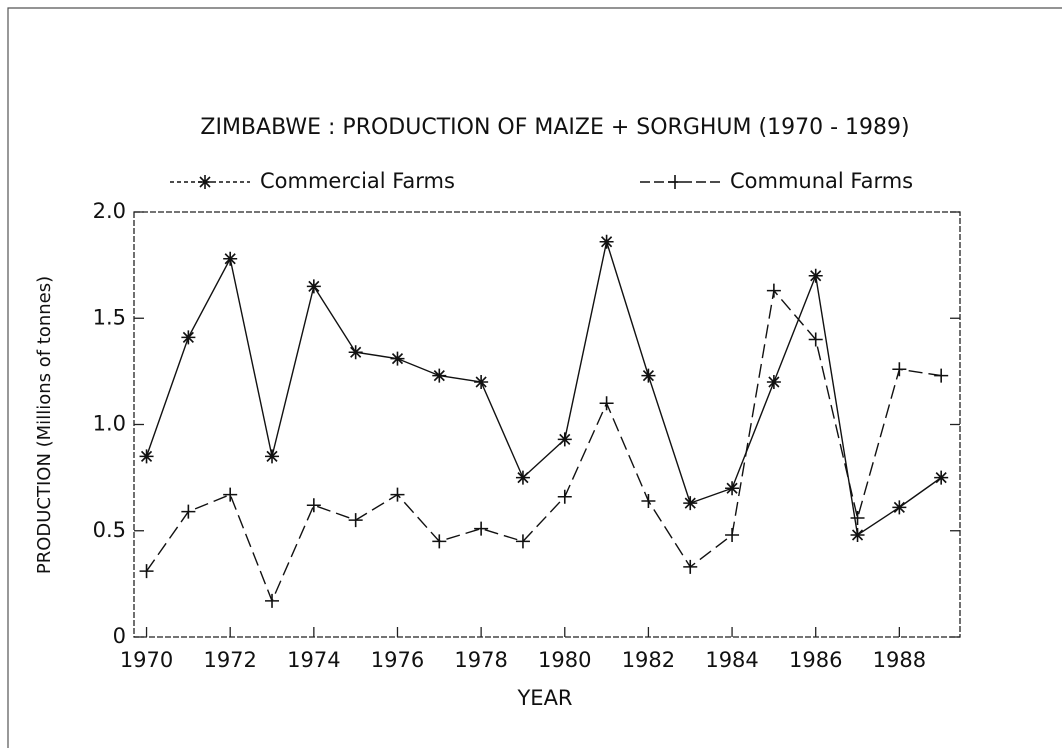 This screenshot has height=749, width=1063. What do you see at coordinates (648, 660) in the screenshot?
I see `x-tick-label: 1982` at bounding box center [648, 660].